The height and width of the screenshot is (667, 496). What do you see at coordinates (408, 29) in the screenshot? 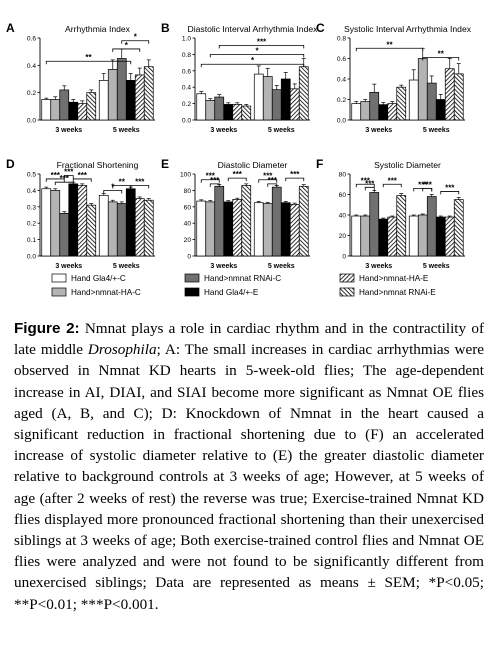
I see `chart-title: Systolic Interval Arrhythmia Index` at bounding box center [408, 29].